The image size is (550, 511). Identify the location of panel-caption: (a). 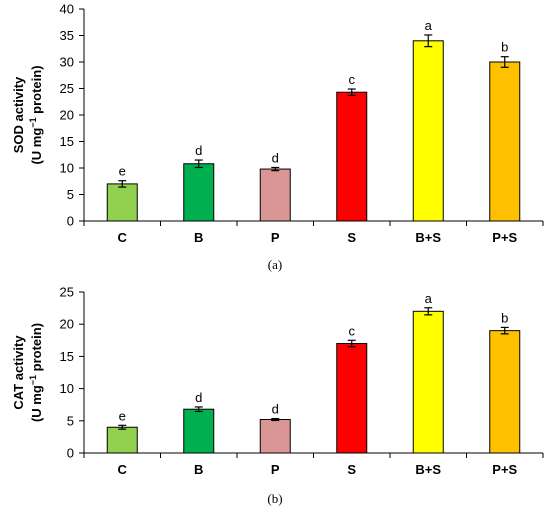
(275, 264).